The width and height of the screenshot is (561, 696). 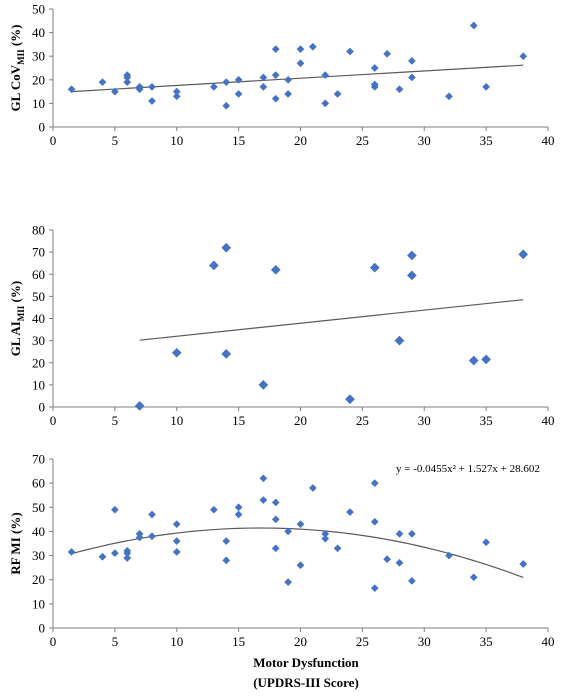 I want to click on y-axis-label: GL AIMII (%), so click(x=17, y=318).